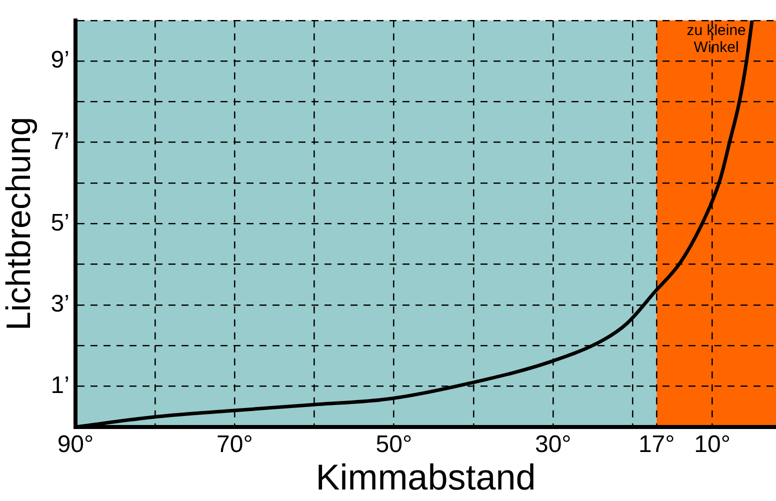  Describe the element at coordinates (60, 385) in the screenshot. I see `y-tick-label: 1’` at that location.